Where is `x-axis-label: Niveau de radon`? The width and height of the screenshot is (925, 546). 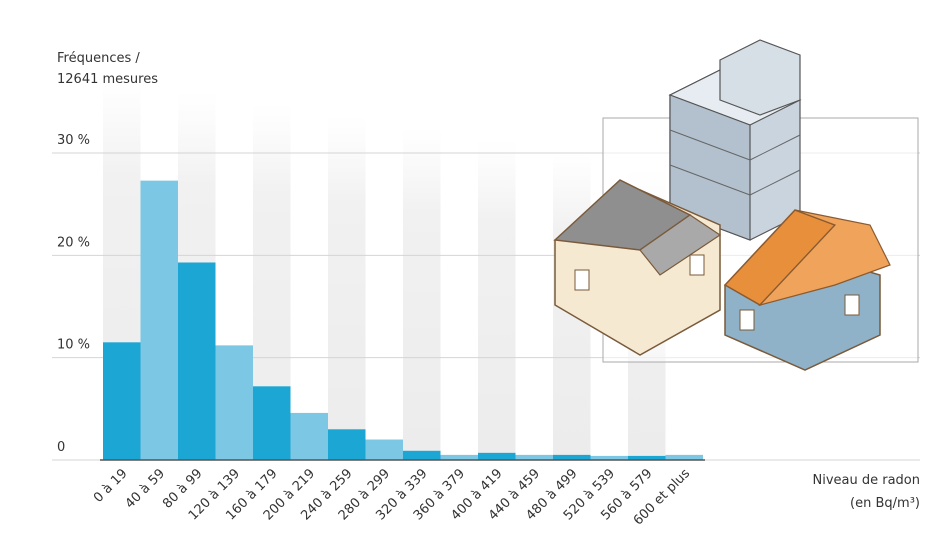 x-axis-label: Niveau de radon is located at coordinates (866, 480).